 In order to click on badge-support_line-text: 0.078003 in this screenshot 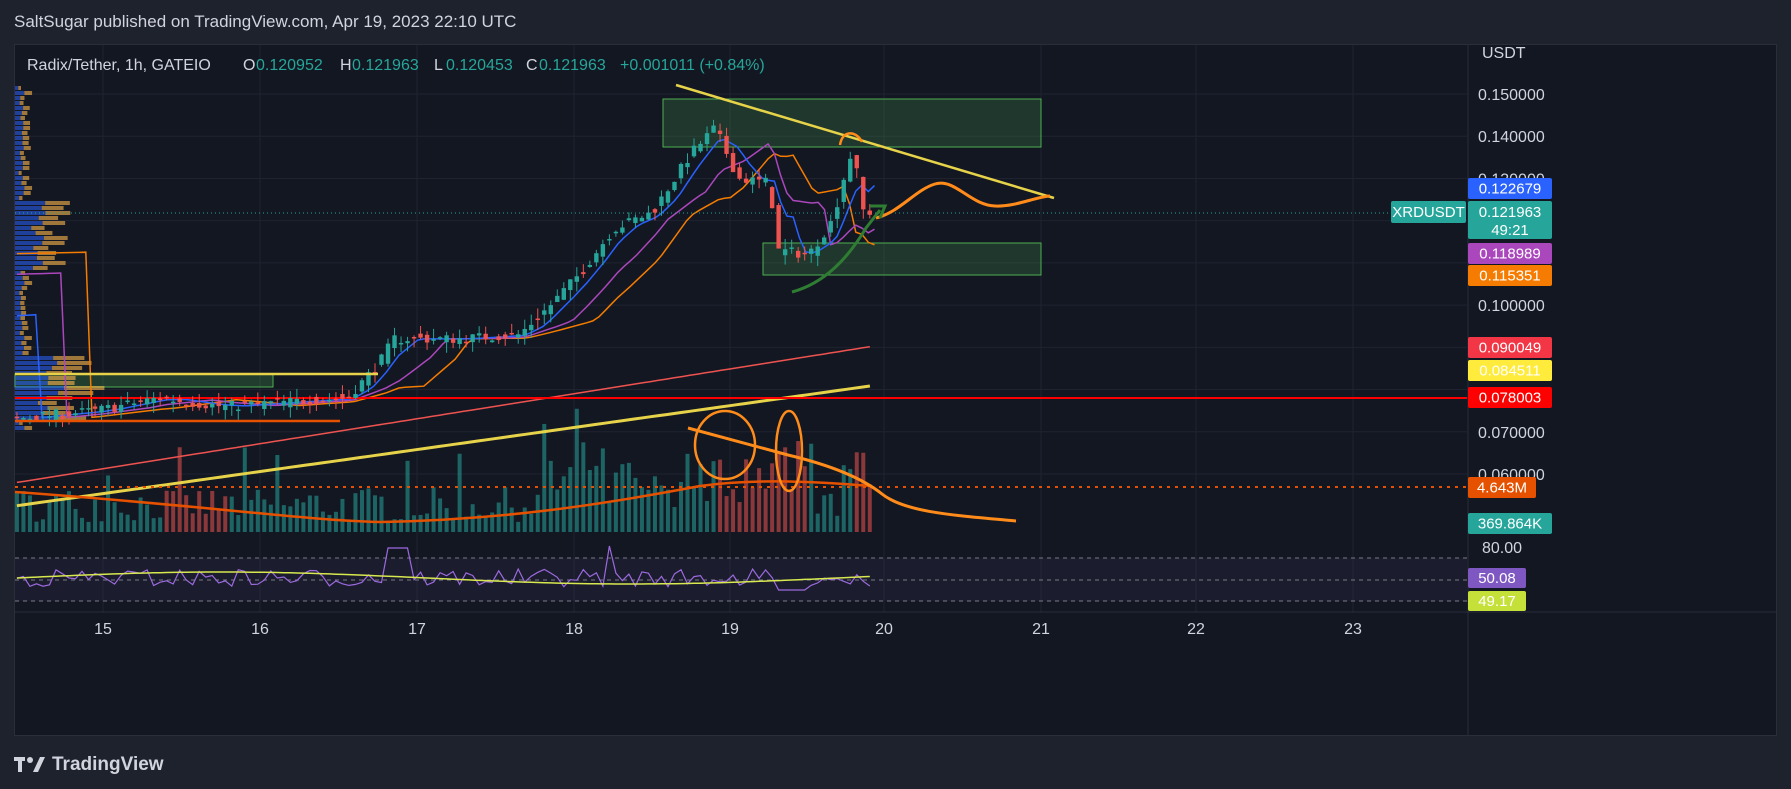, I will do `click(1510, 398)`.